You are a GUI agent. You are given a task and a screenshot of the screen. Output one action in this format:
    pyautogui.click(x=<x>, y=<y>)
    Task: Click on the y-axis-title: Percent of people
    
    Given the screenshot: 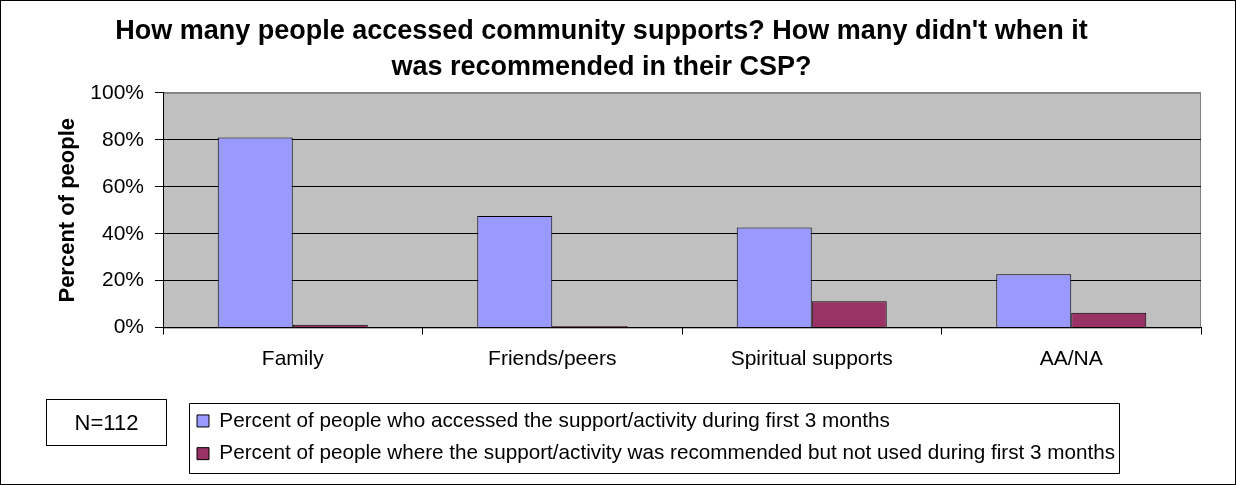 What is the action you would take?
    pyautogui.click(x=67, y=210)
    